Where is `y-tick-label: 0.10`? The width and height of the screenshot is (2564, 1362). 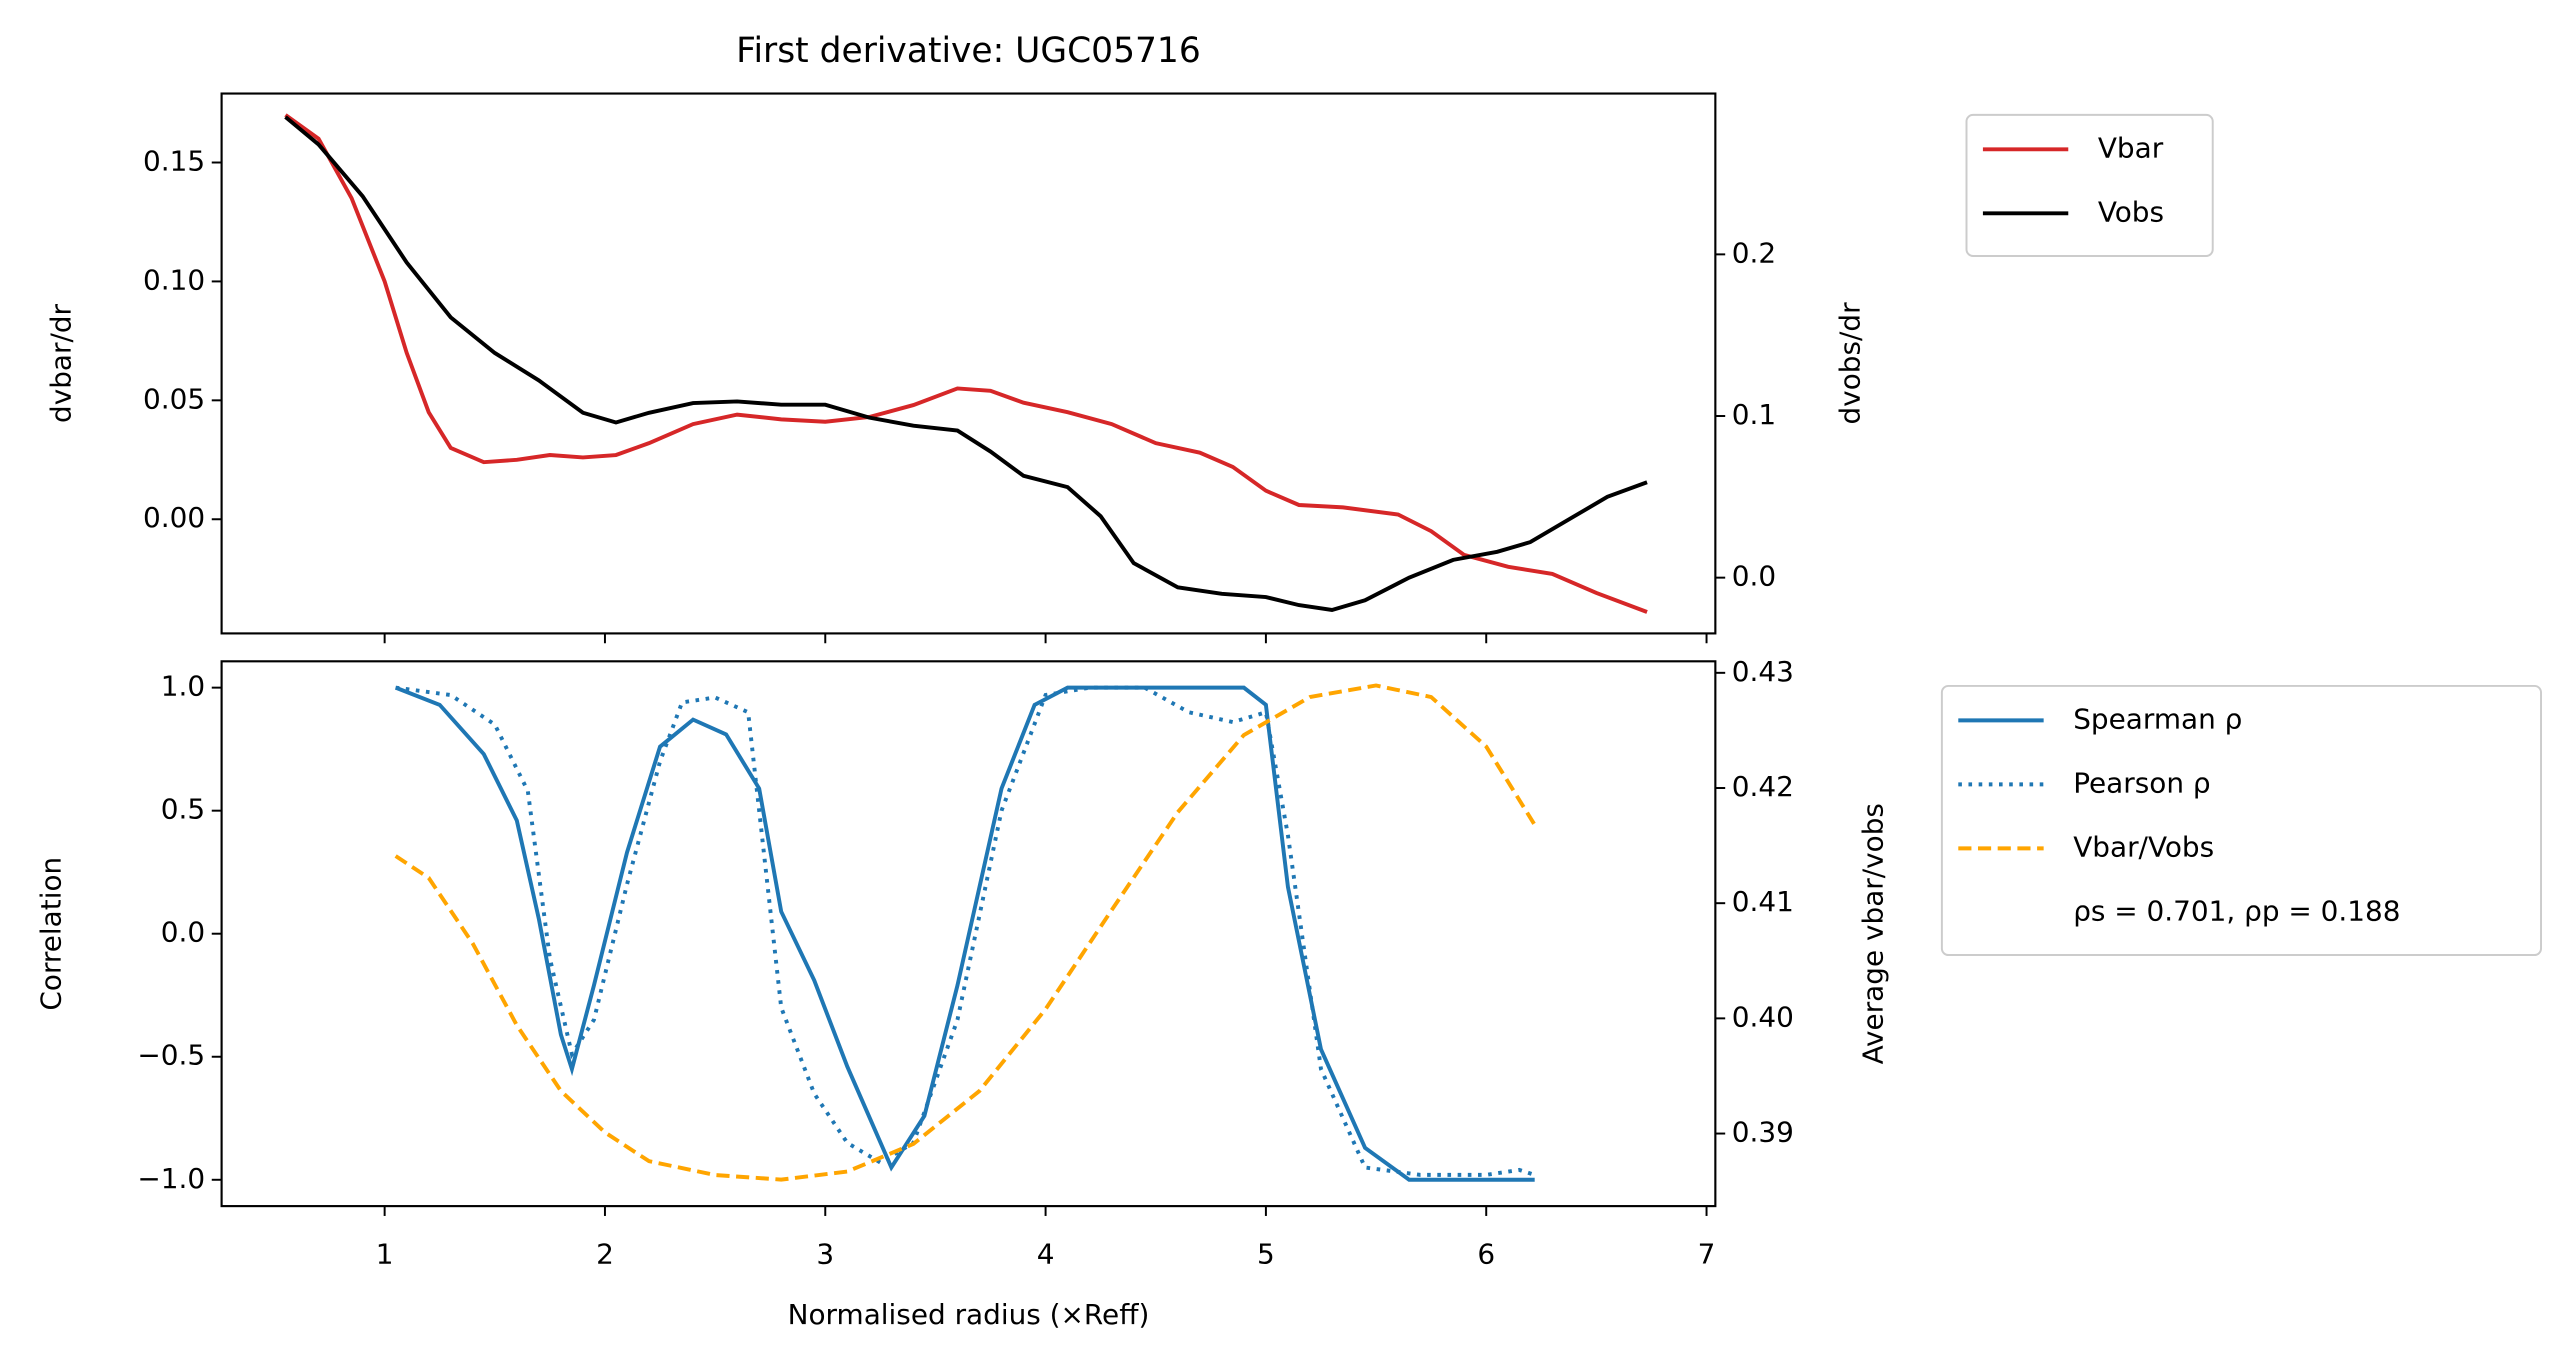
y-tick-label: 0.10 is located at coordinates (174, 279).